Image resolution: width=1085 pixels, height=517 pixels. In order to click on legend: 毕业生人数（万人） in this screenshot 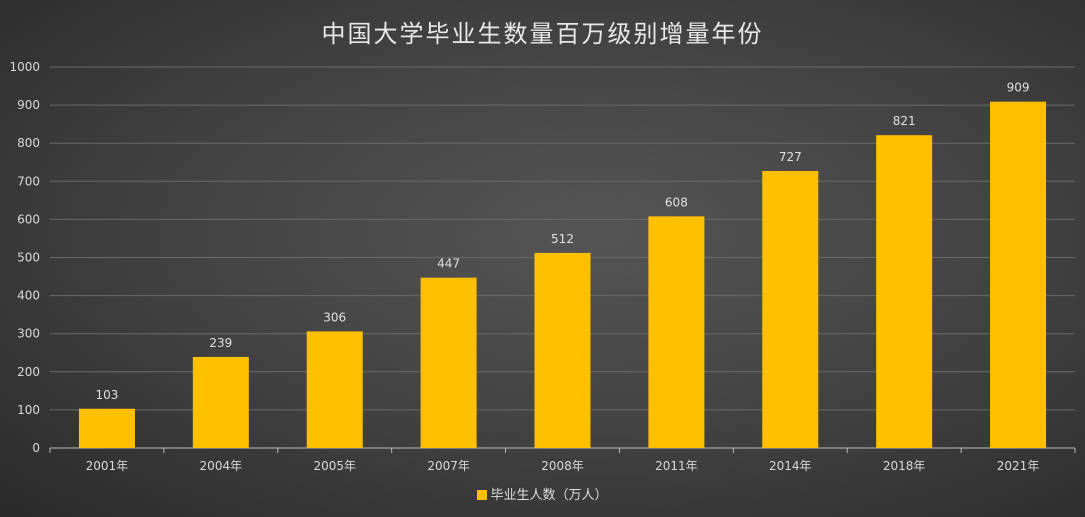, I will do `click(542, 493)`.